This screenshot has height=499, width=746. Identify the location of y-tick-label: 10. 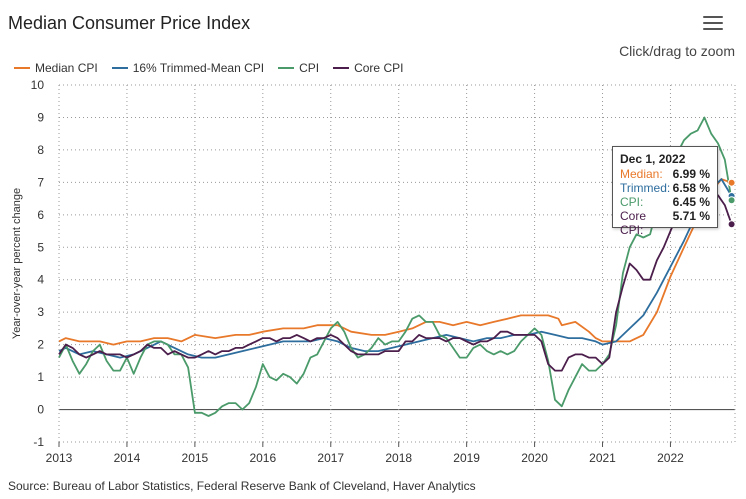
(38, 85).